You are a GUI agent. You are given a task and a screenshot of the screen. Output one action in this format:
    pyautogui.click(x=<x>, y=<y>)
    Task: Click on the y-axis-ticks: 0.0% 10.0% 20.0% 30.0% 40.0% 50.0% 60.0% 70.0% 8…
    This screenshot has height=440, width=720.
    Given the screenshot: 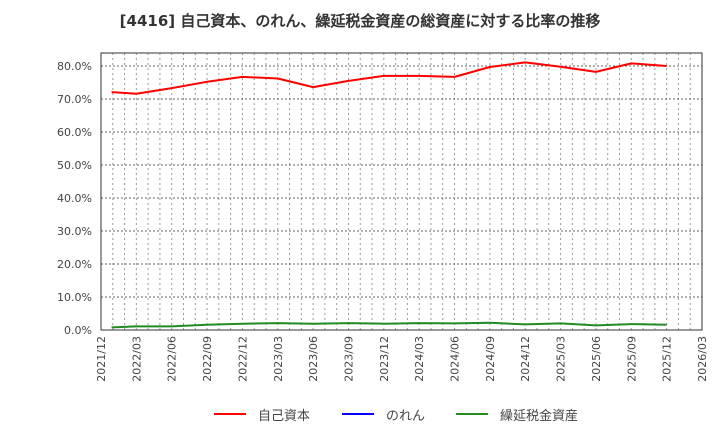 What is the action you would take?
    pyautogui.click(x=74, y=198)
    